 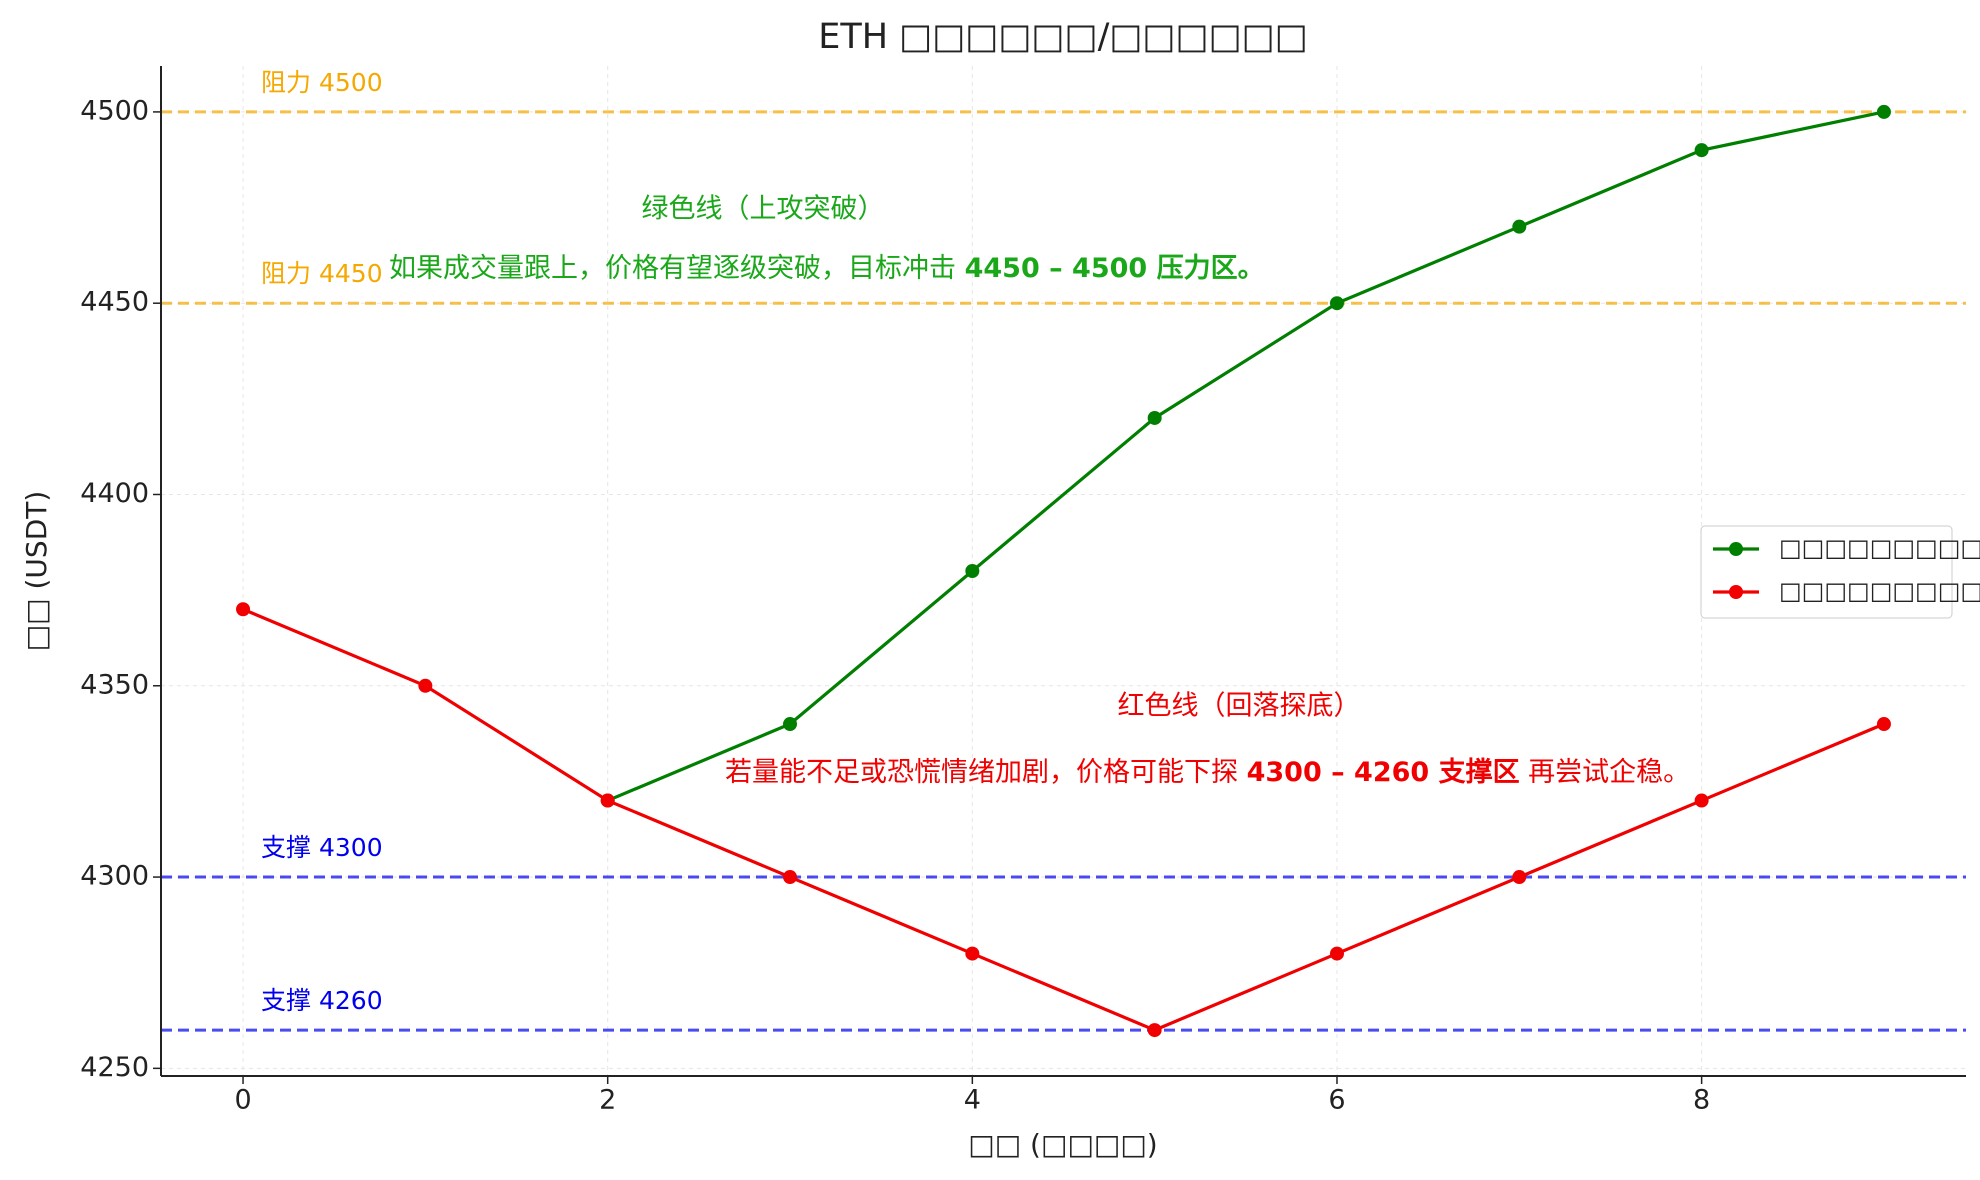 I want to click on x-tick-label: 2, so click(x=607, y=1100).